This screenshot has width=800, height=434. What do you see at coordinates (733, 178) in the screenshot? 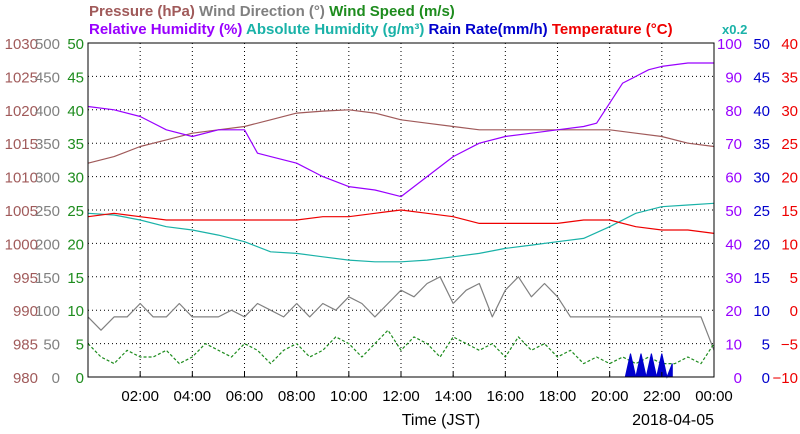
I see `right-axis-label: 60` at bounding box center [733, 178].